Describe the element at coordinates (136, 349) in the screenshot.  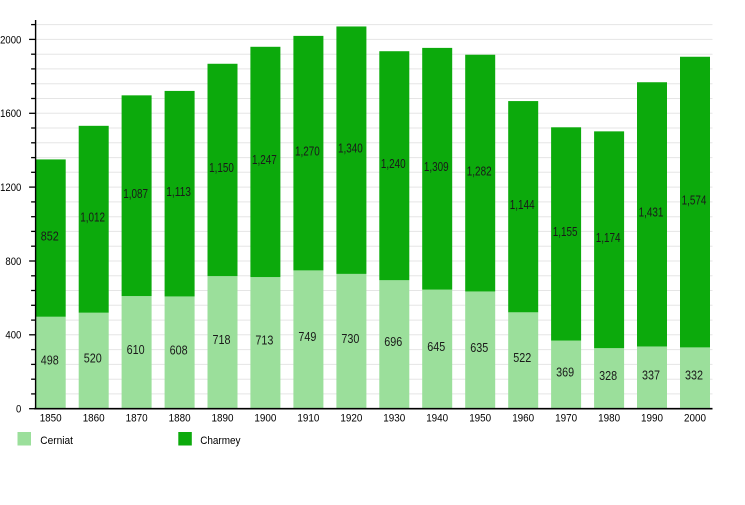
I see `svg-text: 610` at that location.